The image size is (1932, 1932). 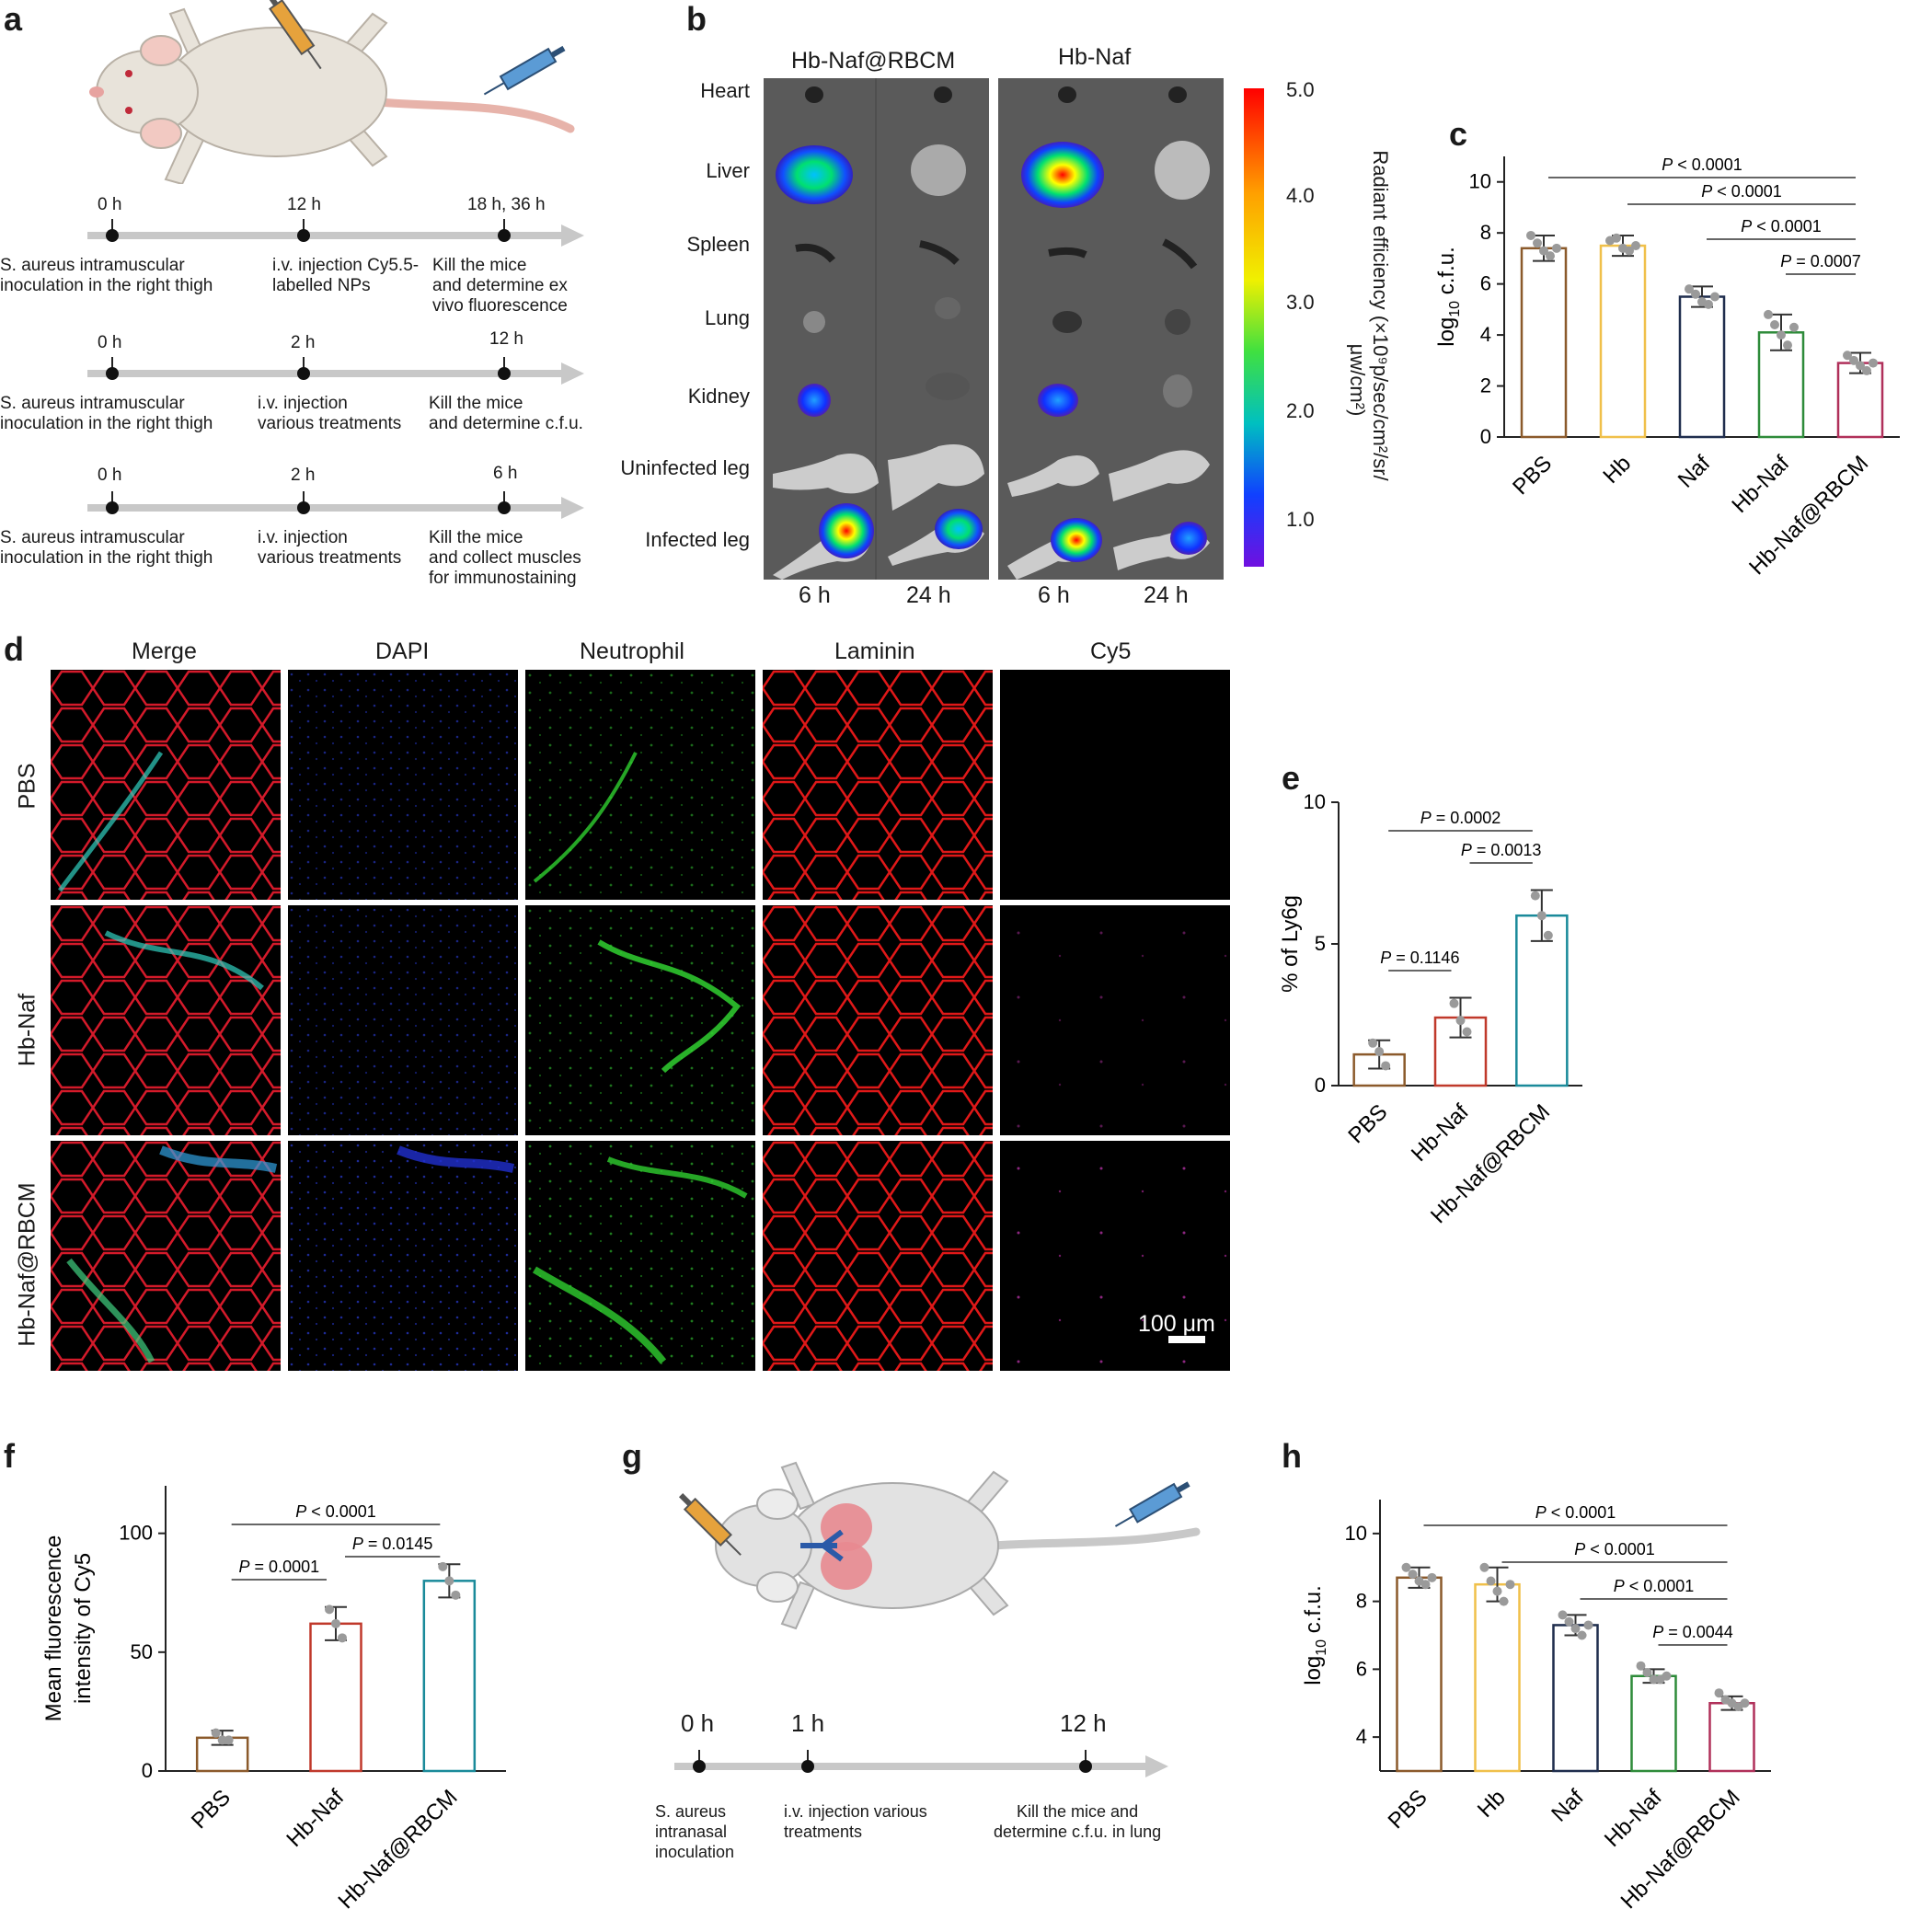 What do you see at coordinates (728, 170) in the screenshot?
I see `organ-liver: Liver` at bounding box center [728, 170].